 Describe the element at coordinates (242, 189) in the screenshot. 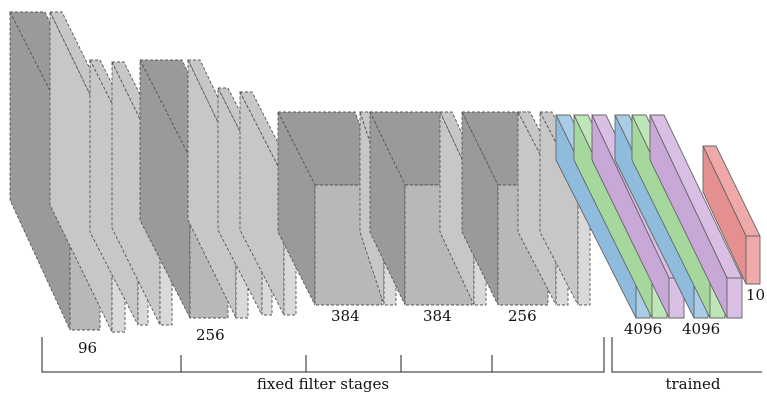

I see `conv2-thin-layers` at that location.